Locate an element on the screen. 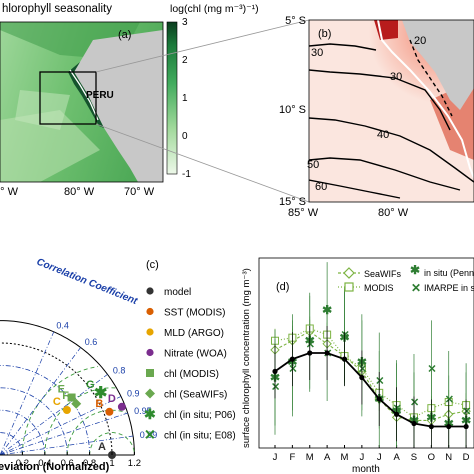 This screenshot has height=474, width=474. panel-d-xlabel: month is located at coordinates (366, 469).